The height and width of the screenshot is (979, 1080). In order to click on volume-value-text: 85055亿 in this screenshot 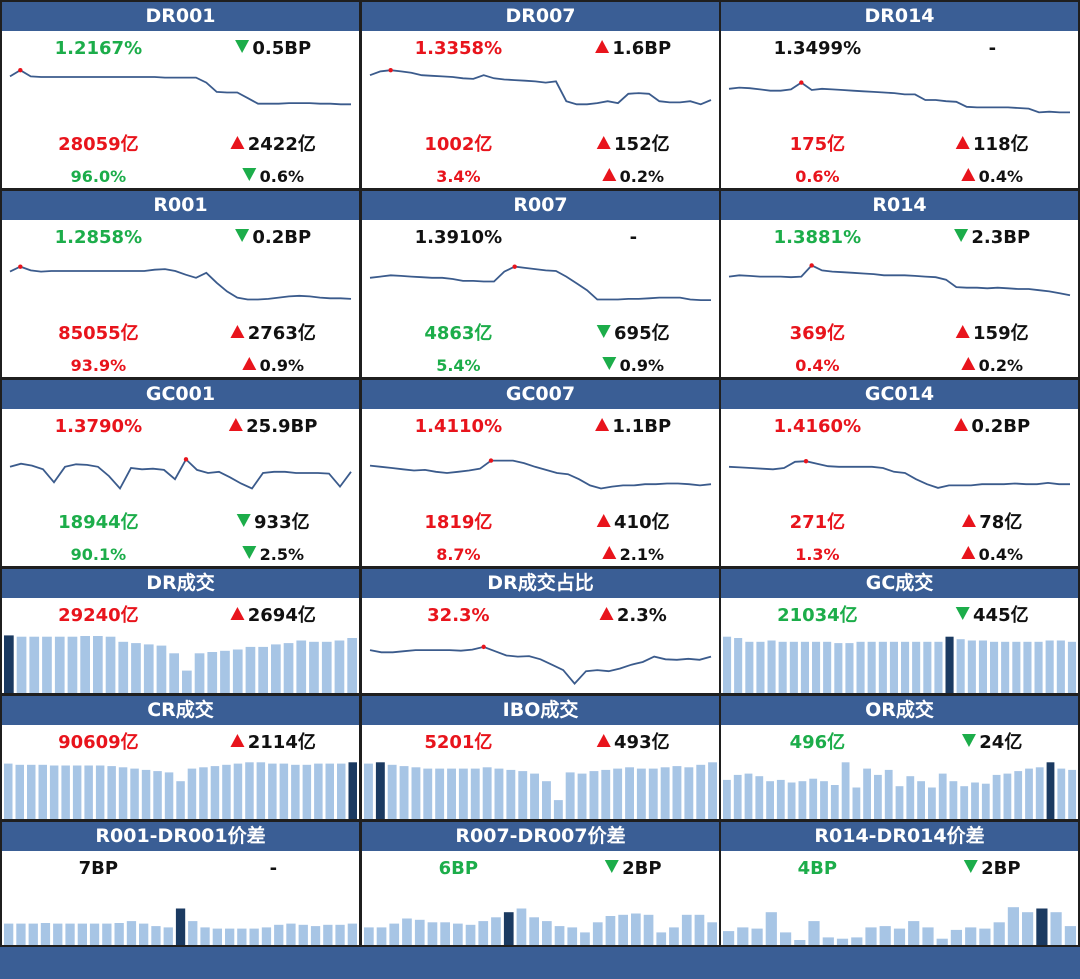, I will do `click(98, 333)`.